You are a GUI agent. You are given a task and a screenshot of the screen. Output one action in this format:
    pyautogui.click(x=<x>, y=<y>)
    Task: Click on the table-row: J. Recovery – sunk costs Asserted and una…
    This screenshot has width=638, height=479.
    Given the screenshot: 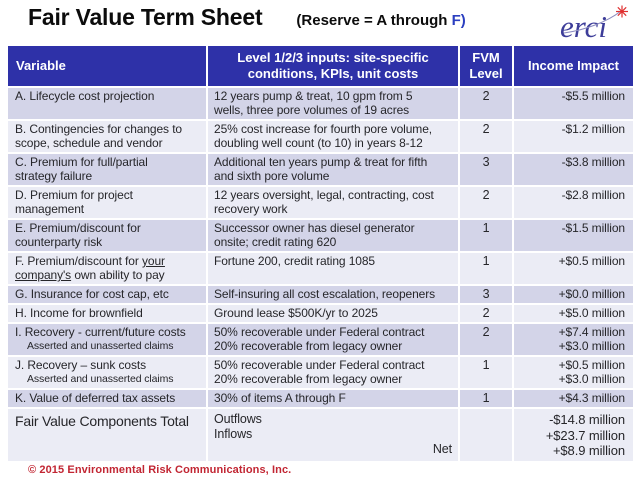 What is the action you would take?
    pyautogui.click(x=320, y=372)
    